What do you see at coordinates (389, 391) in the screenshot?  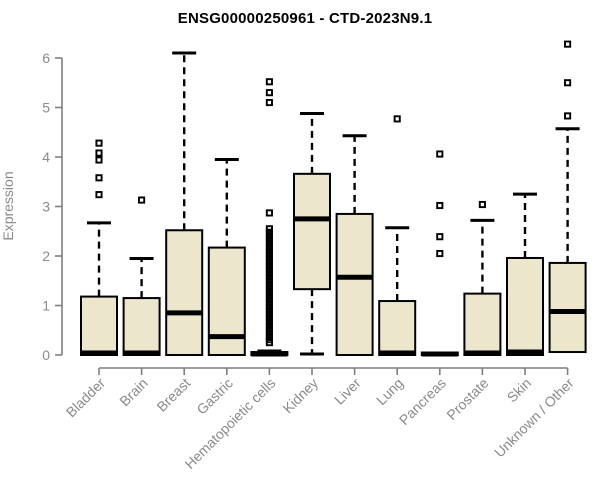 I see `x-tick-label: Lung` at bounding box center [389, 391].